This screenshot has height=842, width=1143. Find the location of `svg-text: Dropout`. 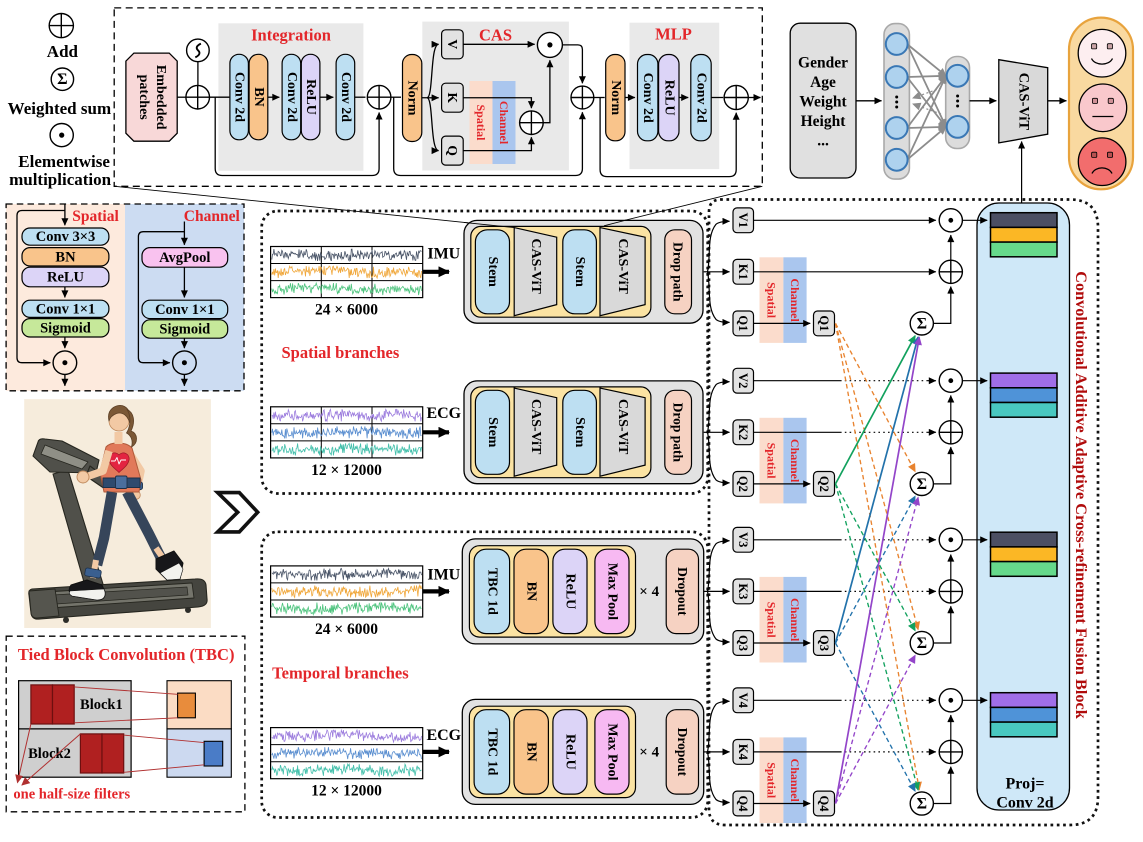

svg-text: Dropout is located at coordinates (682, 591).